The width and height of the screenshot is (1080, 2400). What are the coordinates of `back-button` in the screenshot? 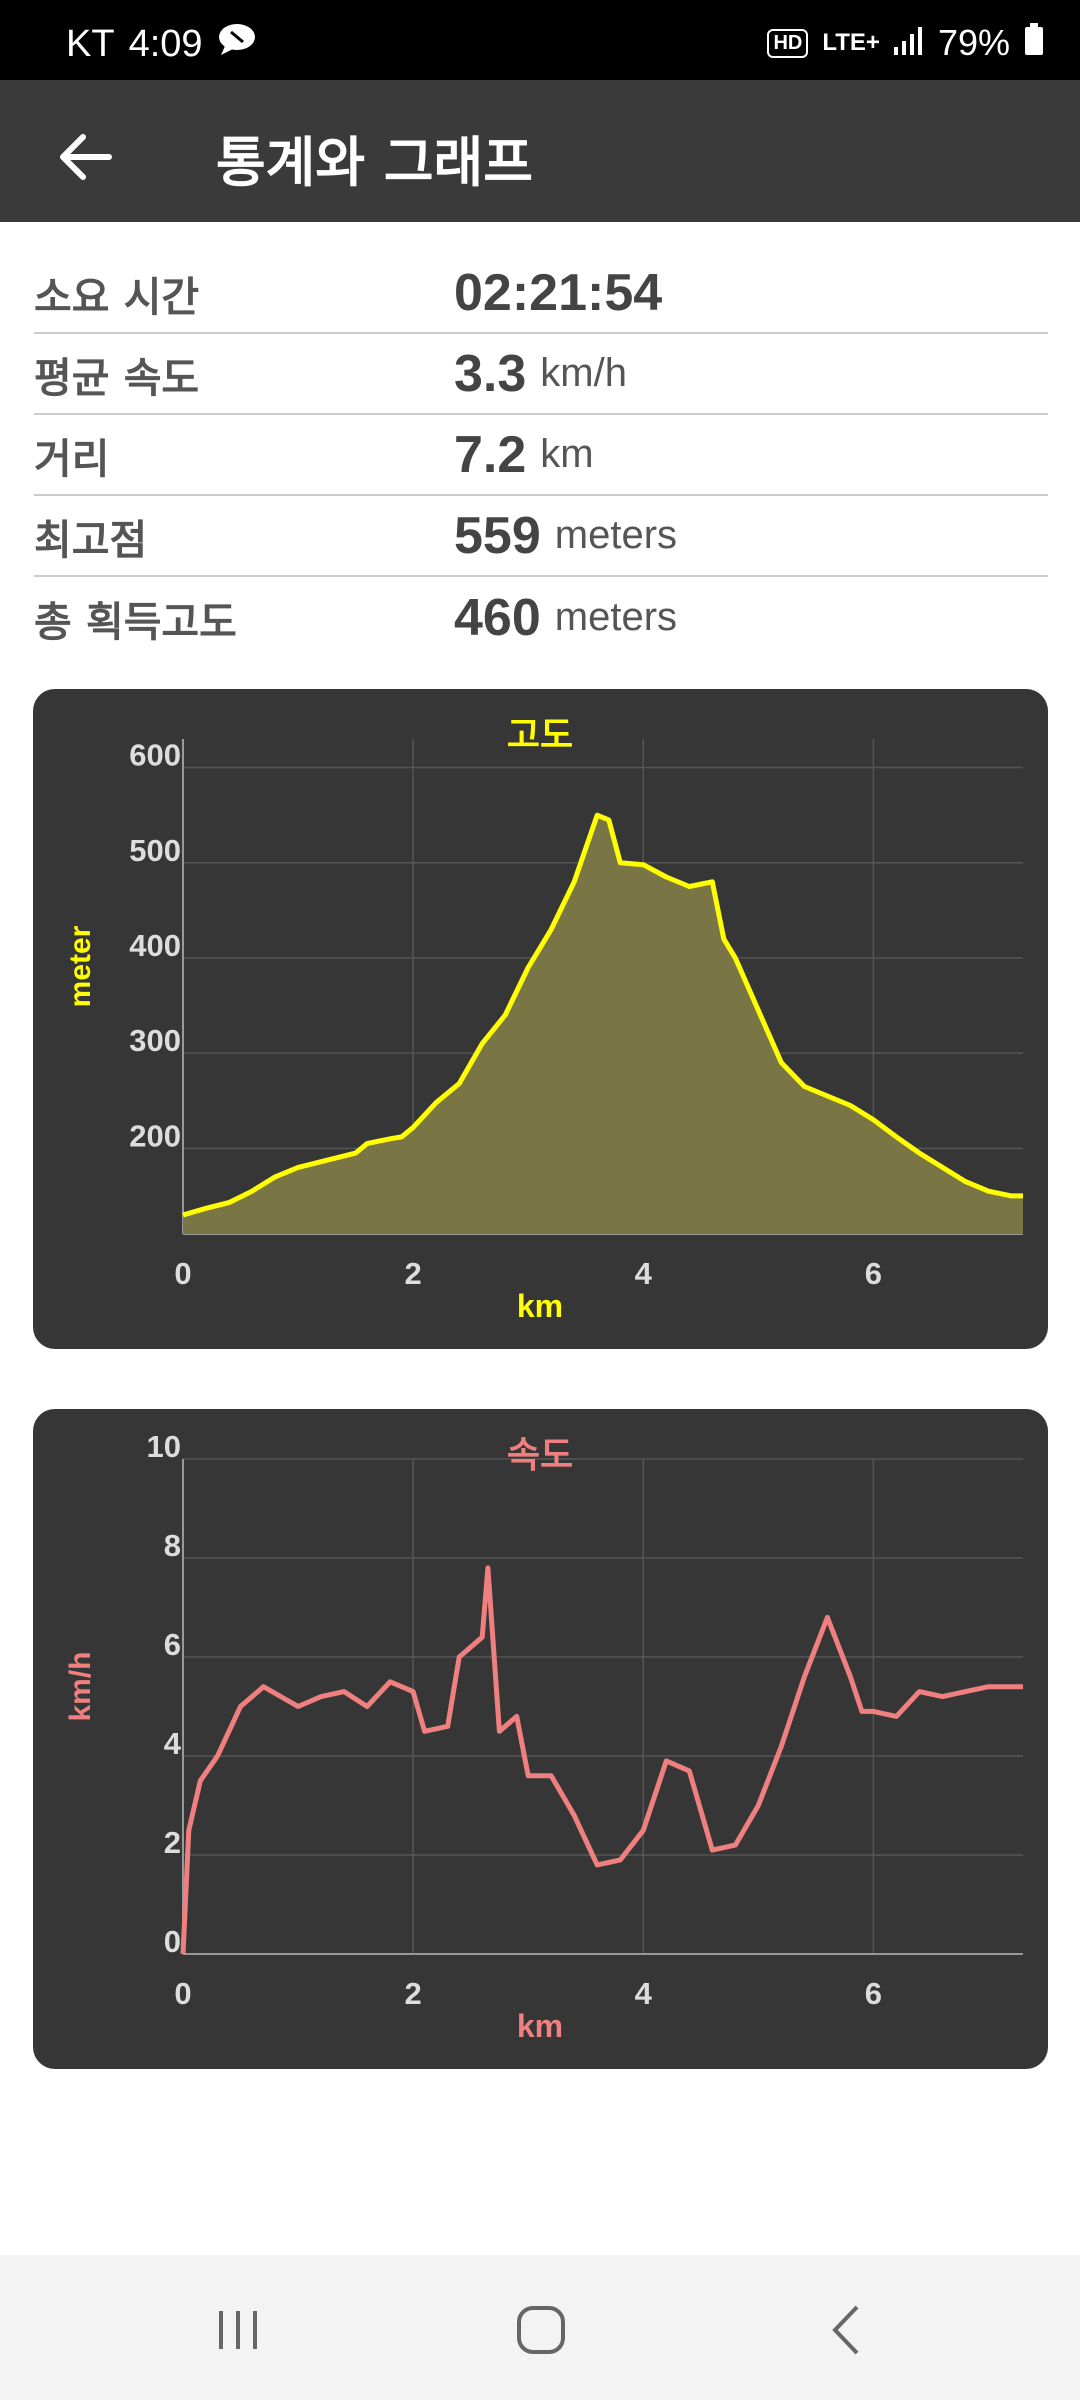 It's located at (85, 157).